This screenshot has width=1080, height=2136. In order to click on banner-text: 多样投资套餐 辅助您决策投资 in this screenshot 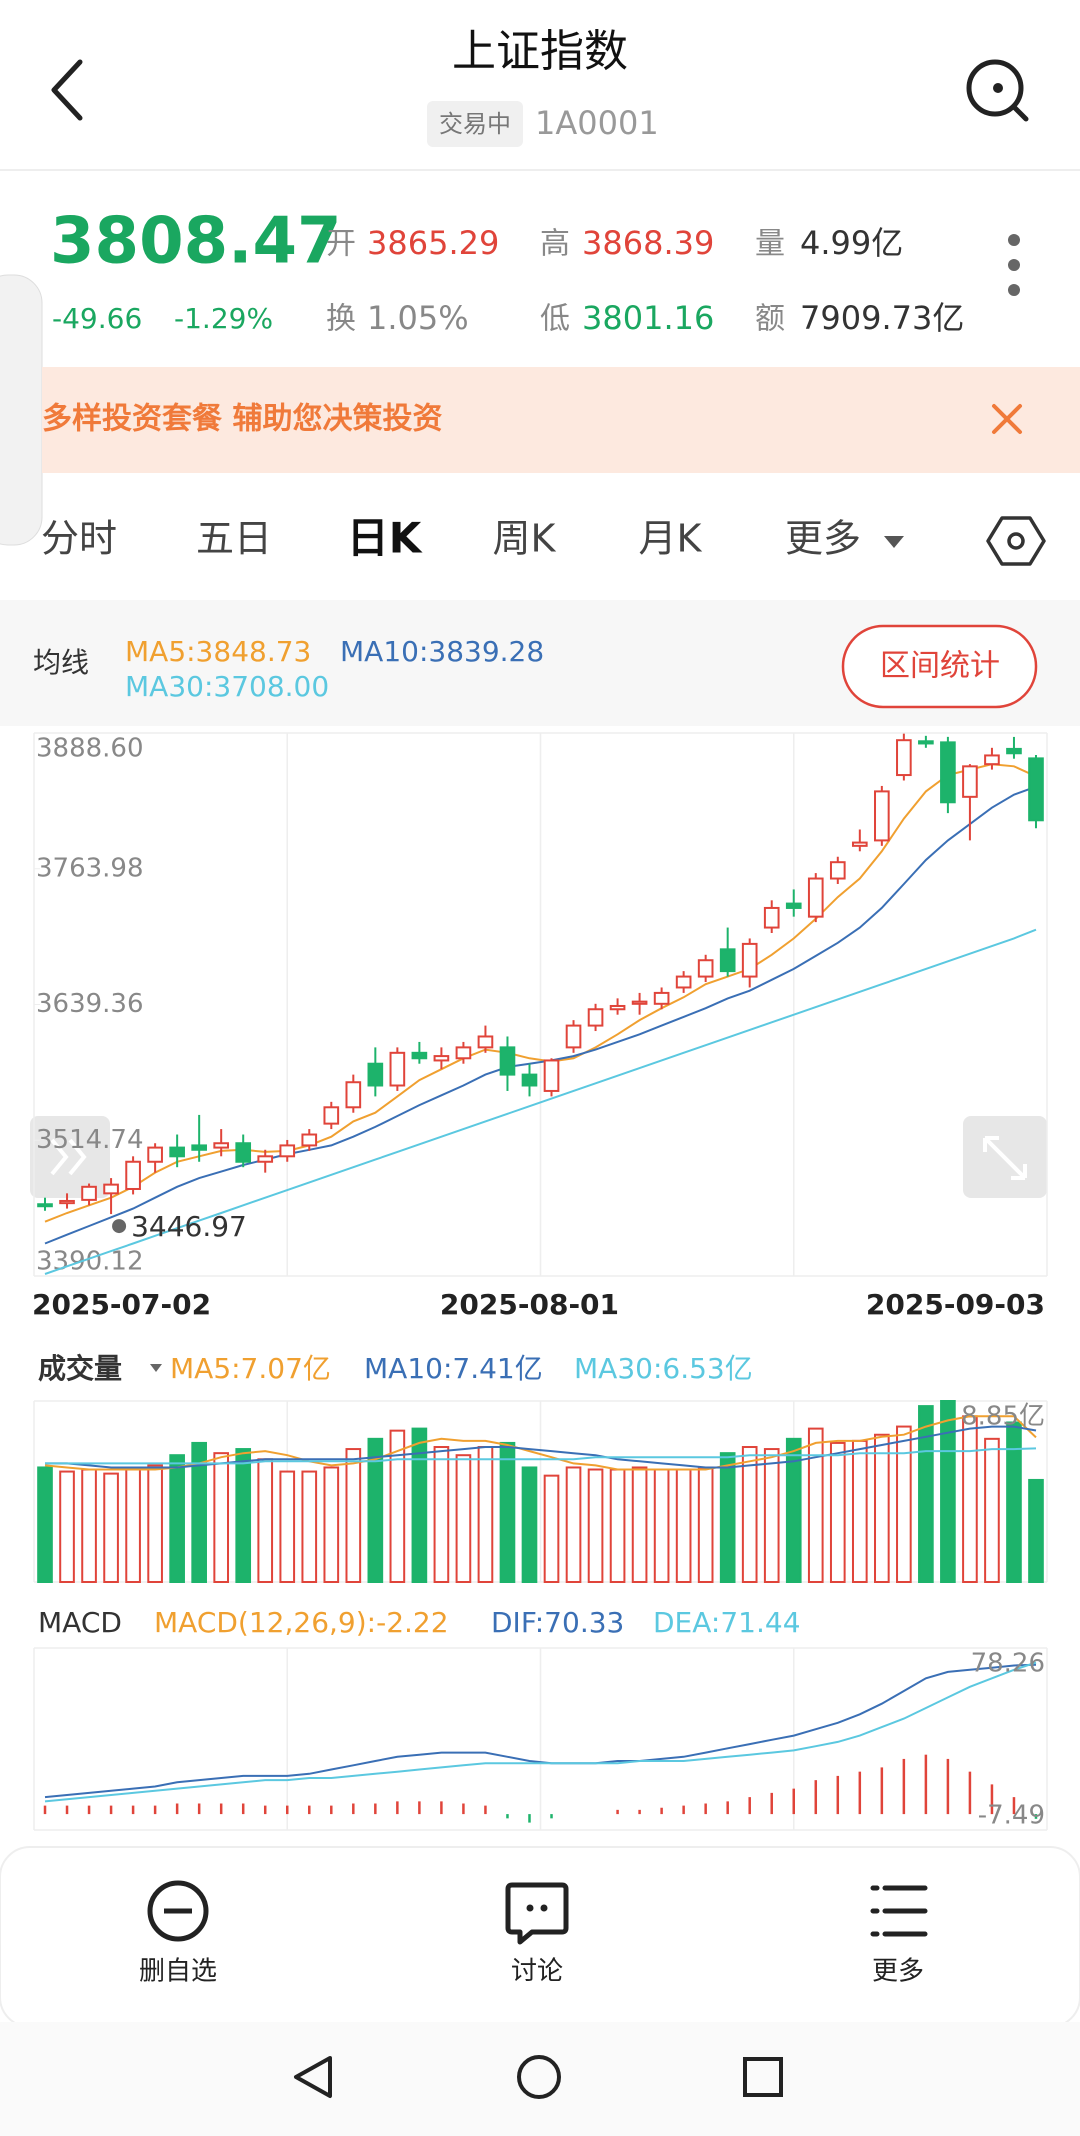, I will do `click(242, 419)`.